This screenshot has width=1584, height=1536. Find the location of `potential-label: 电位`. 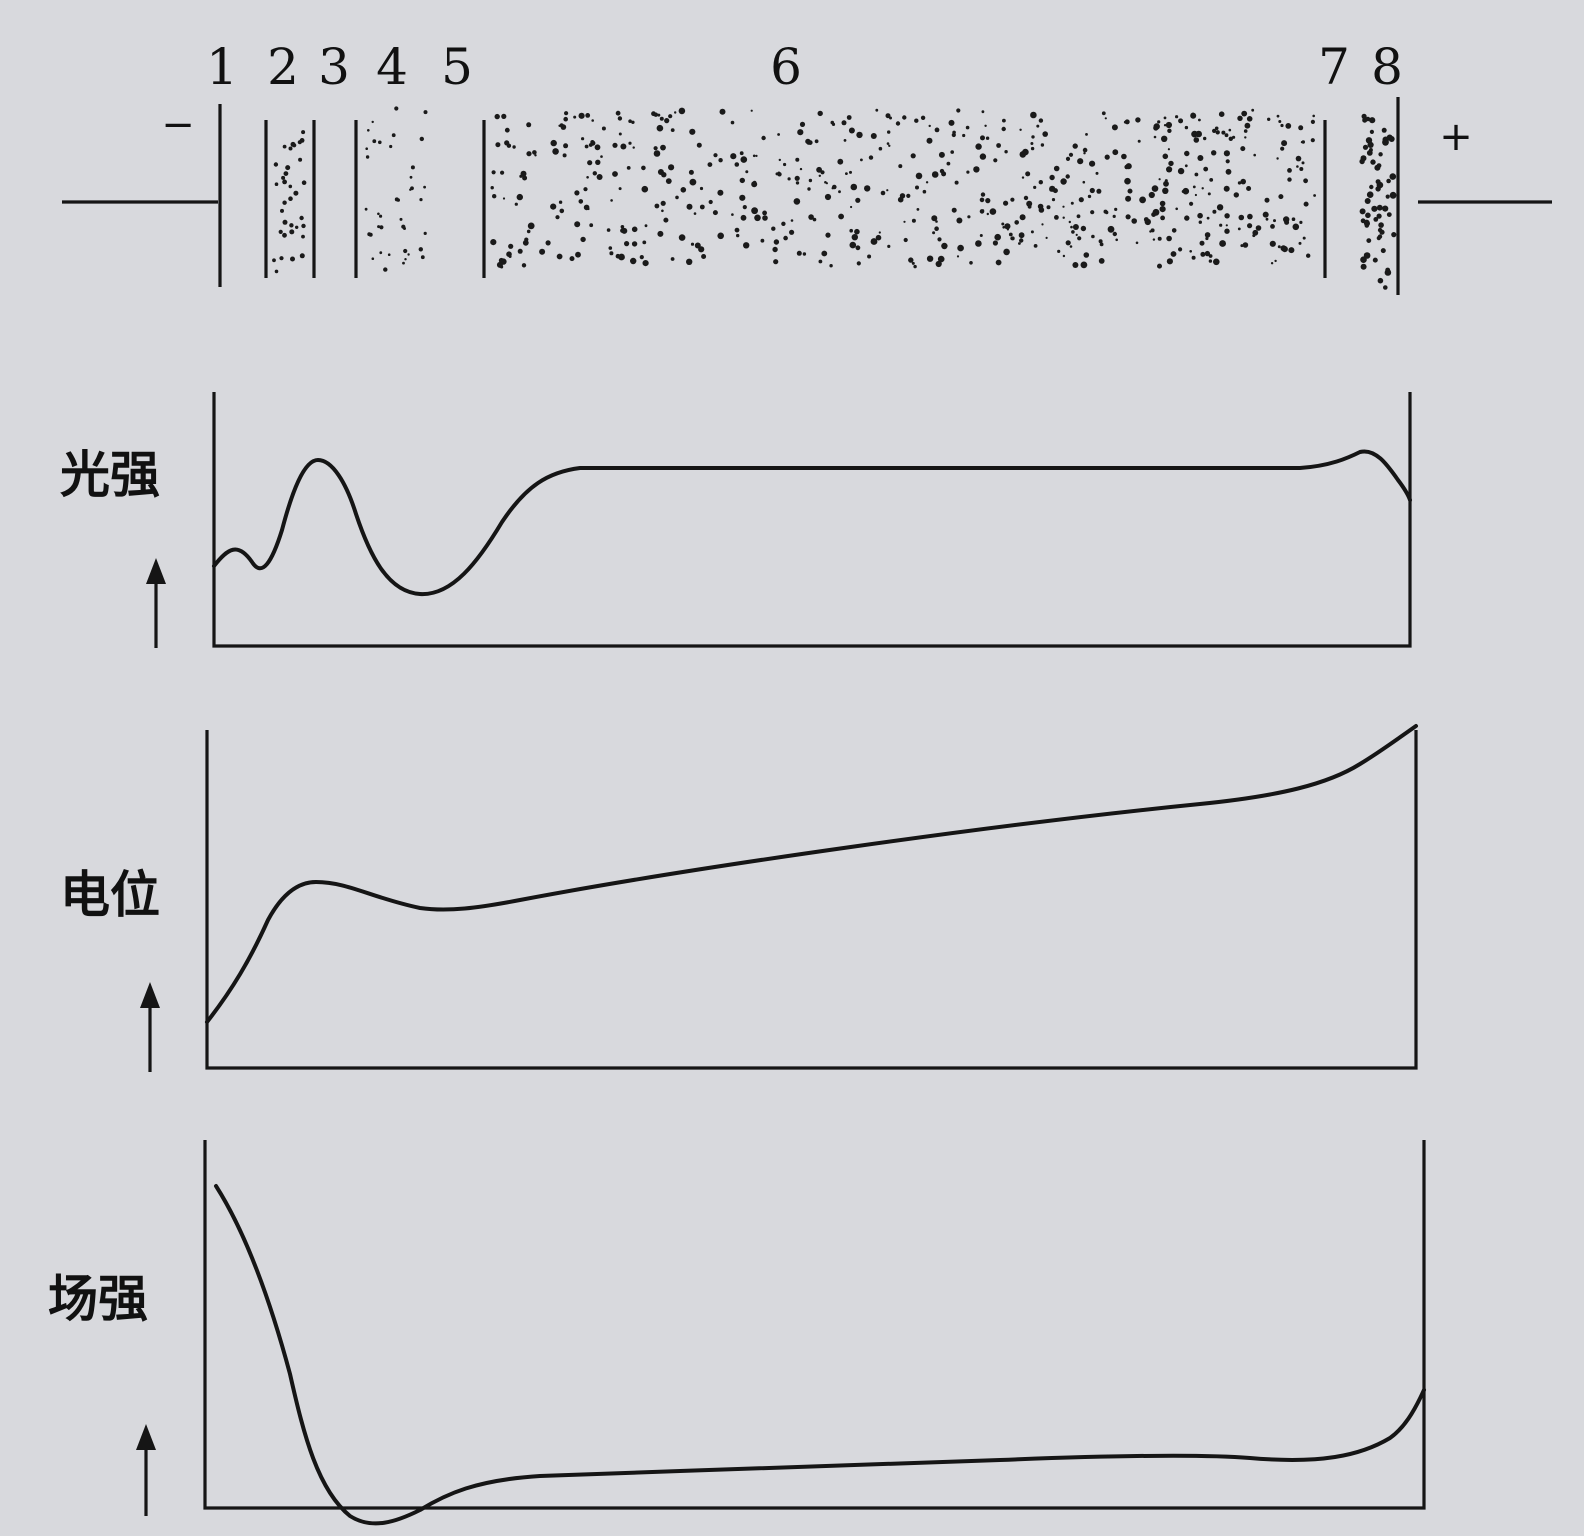

potential-label: 电位 is located at coordinates (110, 895).